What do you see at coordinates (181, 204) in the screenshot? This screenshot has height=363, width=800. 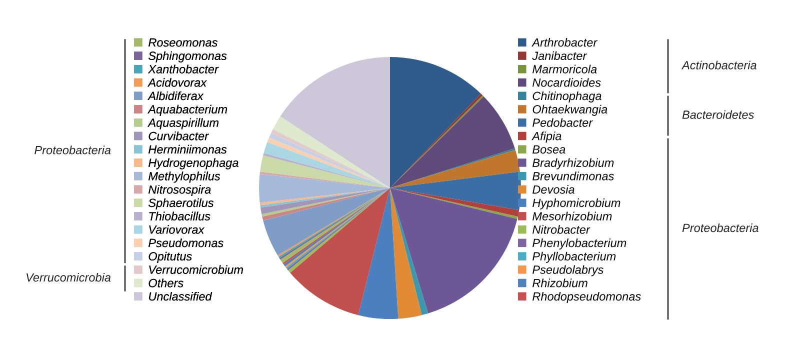 I see `legend-label: Sphaerotilus` at bounding box center [181, 204].